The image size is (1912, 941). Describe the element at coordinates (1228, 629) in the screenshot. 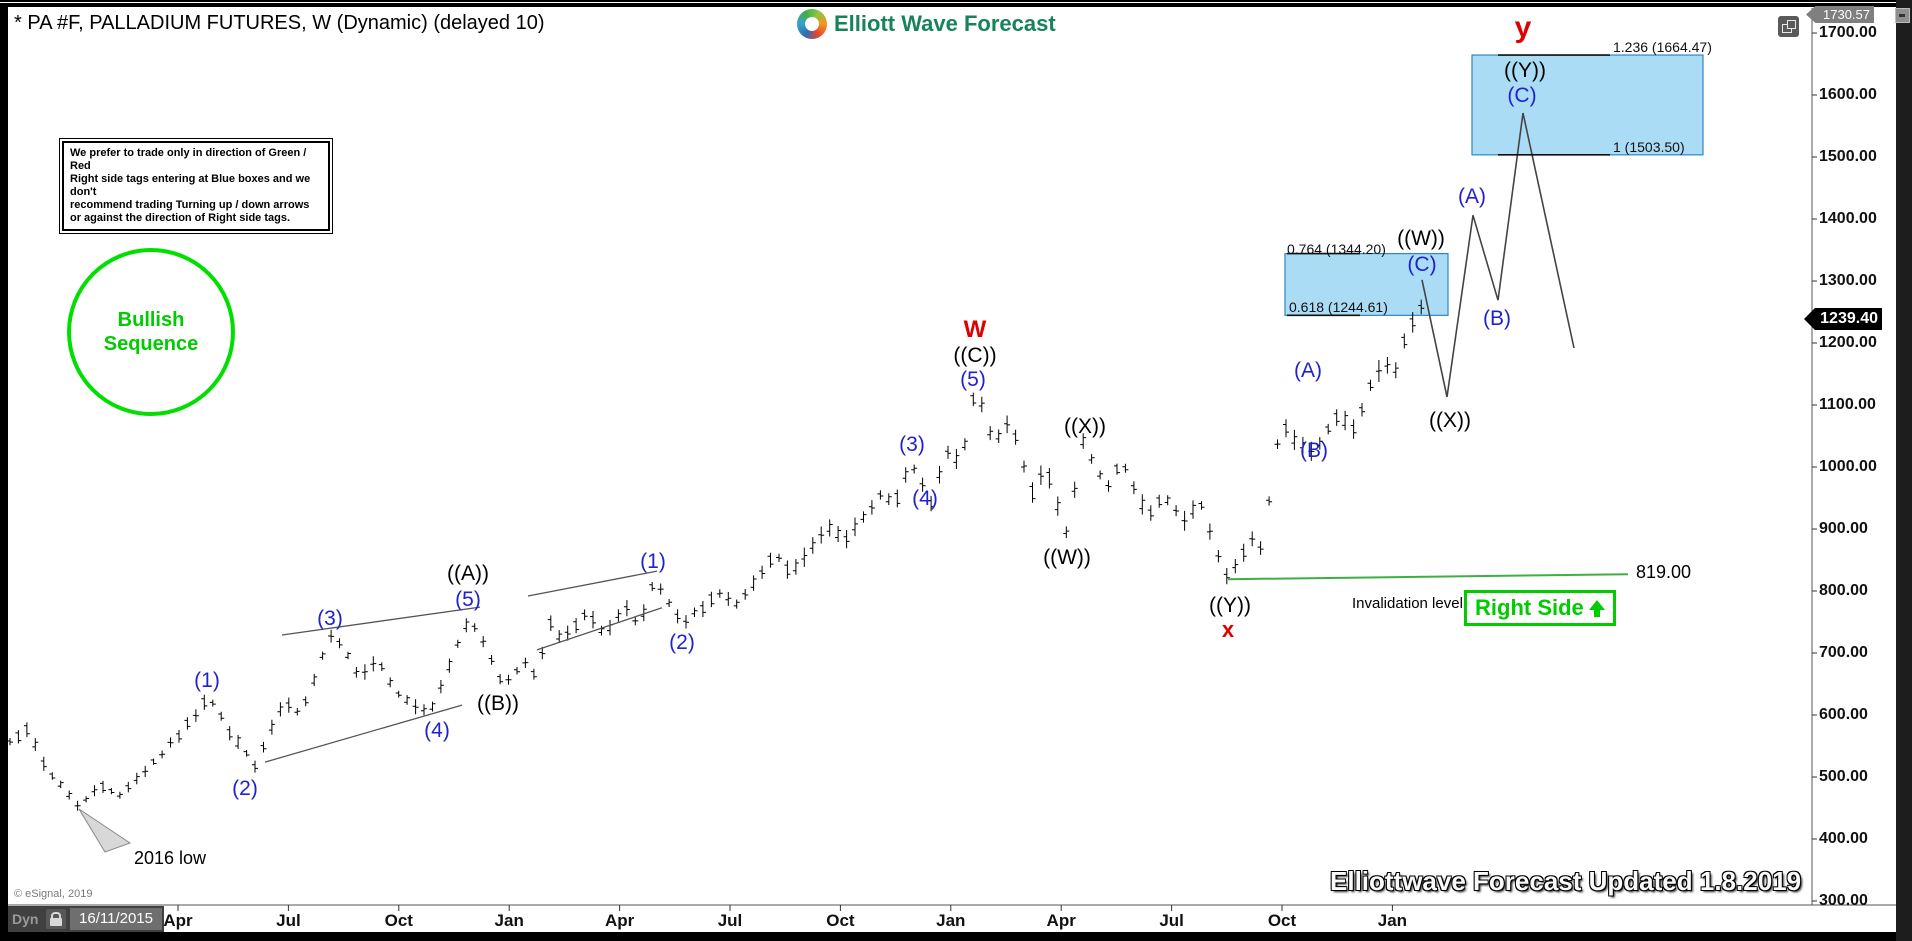

I see `wave-label: x` at that location.